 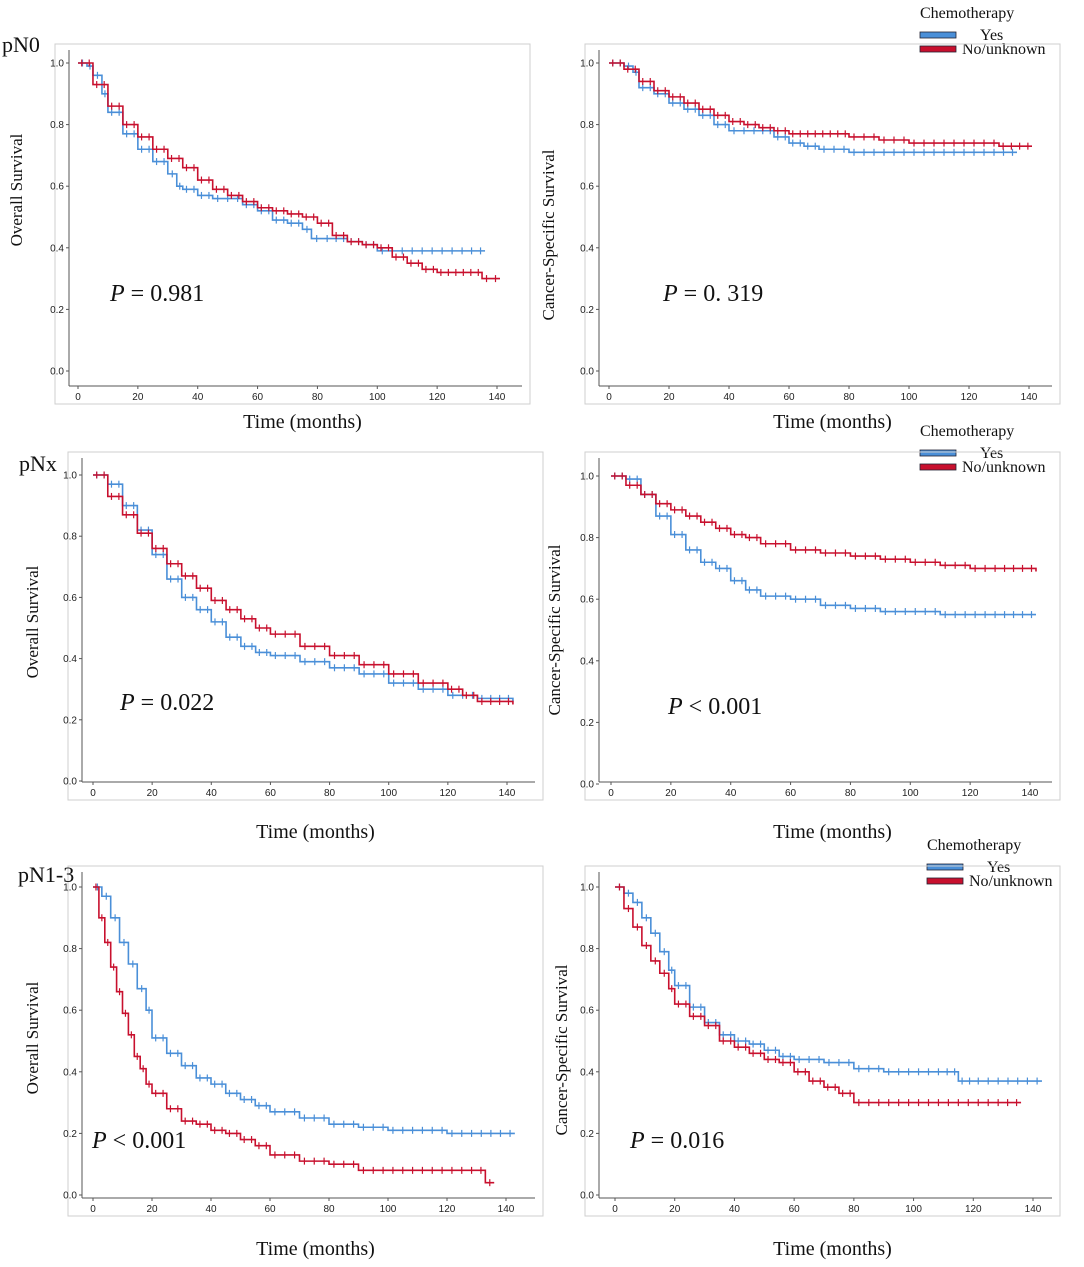 What do you see at coordinates (70, 537) in the screenshot?
I see `y-tick-label: 0.8` at bounding box center [70, 537].